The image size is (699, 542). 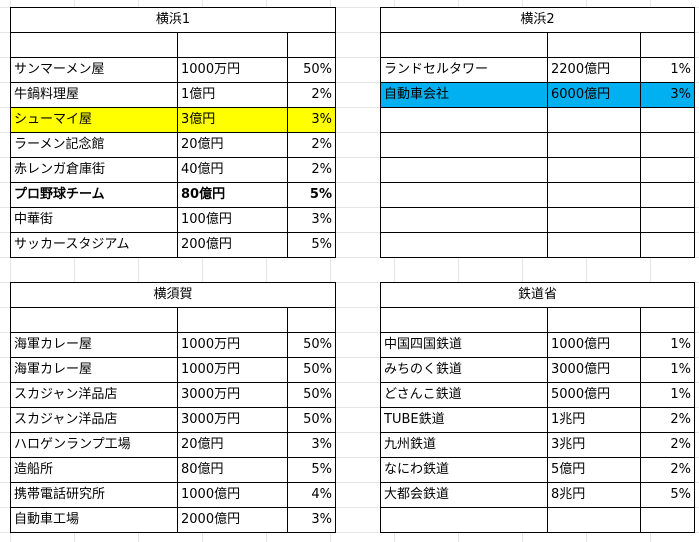 I want to click on name-cell: 中華街, so click(x=94, y=220).